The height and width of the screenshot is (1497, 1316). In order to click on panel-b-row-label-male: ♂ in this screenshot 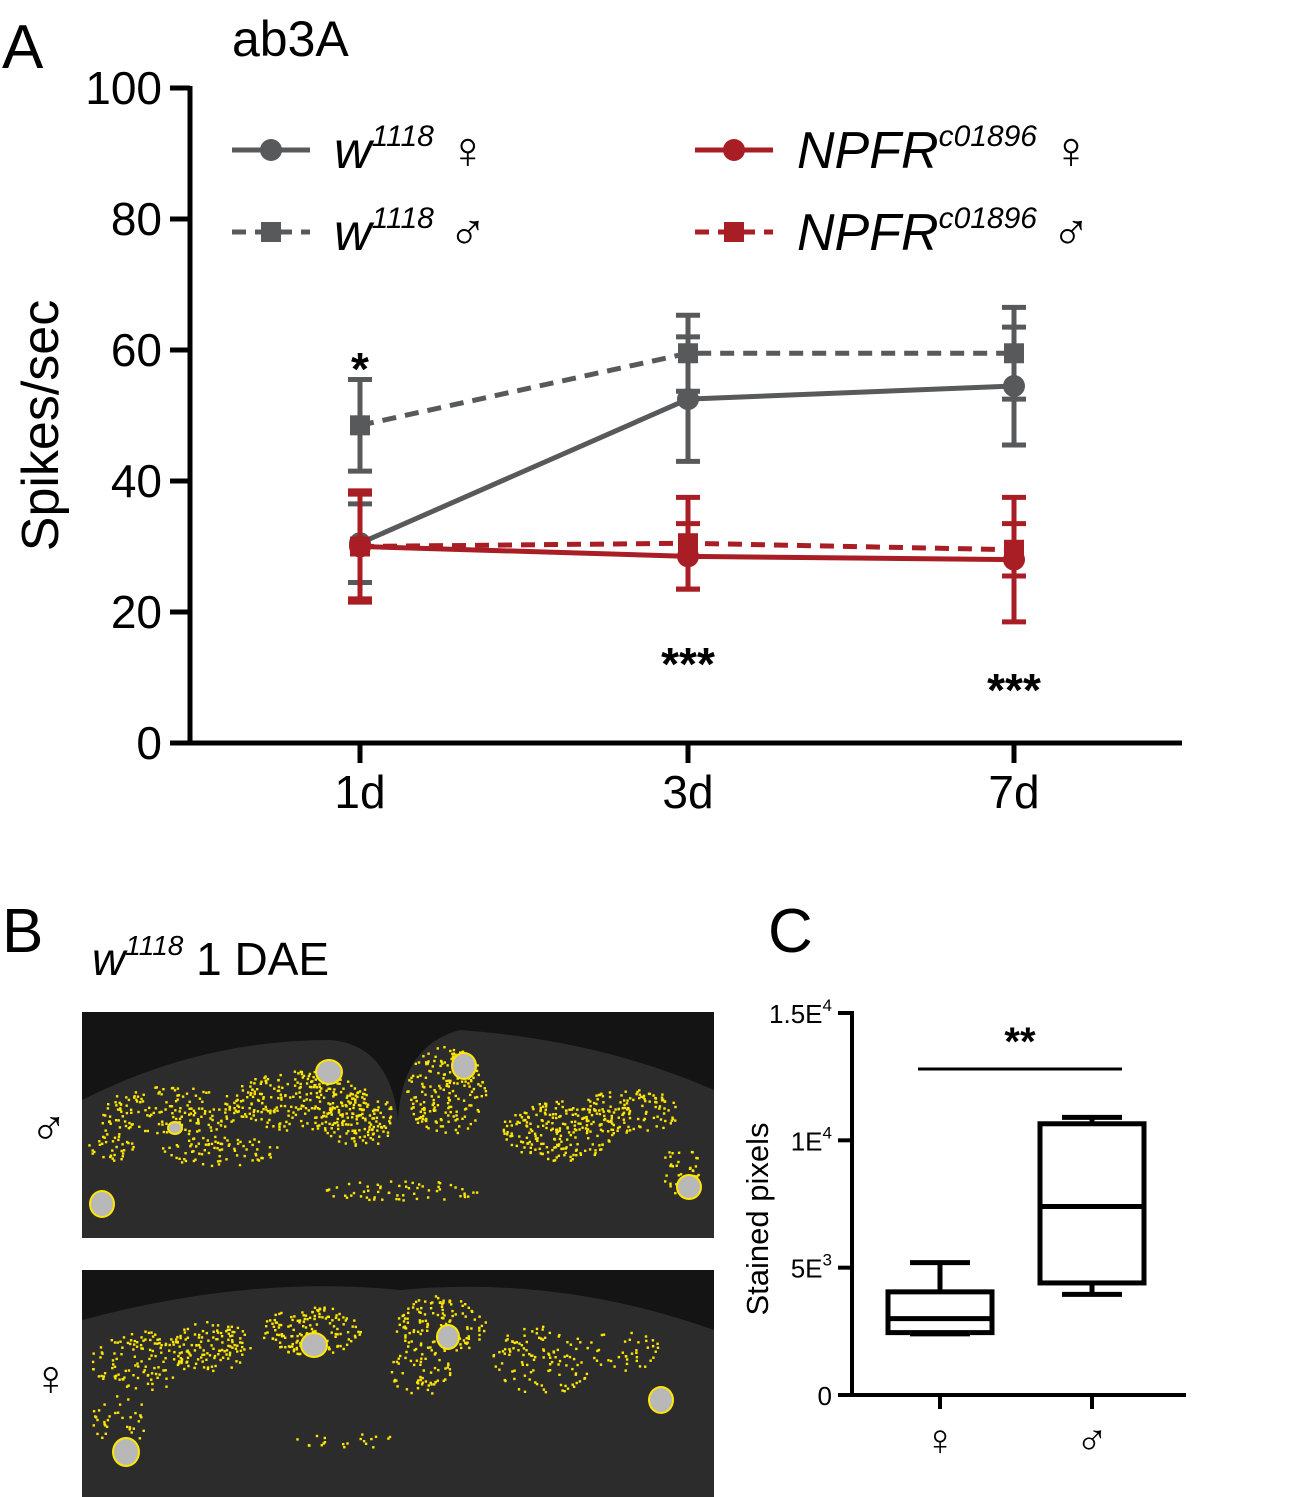, I will do `click(49, 1128)`.